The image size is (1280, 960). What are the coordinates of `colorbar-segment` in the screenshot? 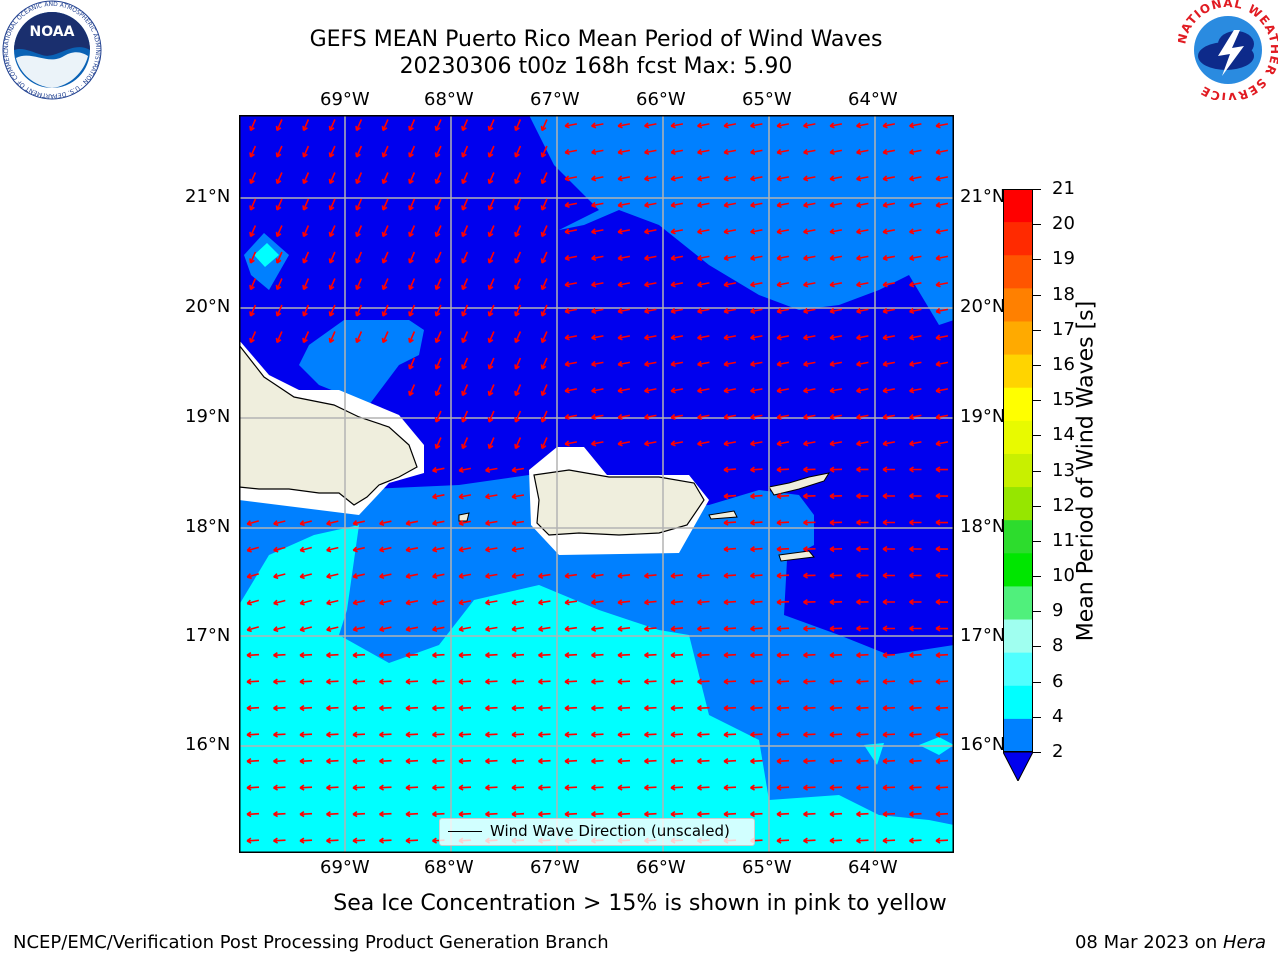 It's located at (1018, 537).